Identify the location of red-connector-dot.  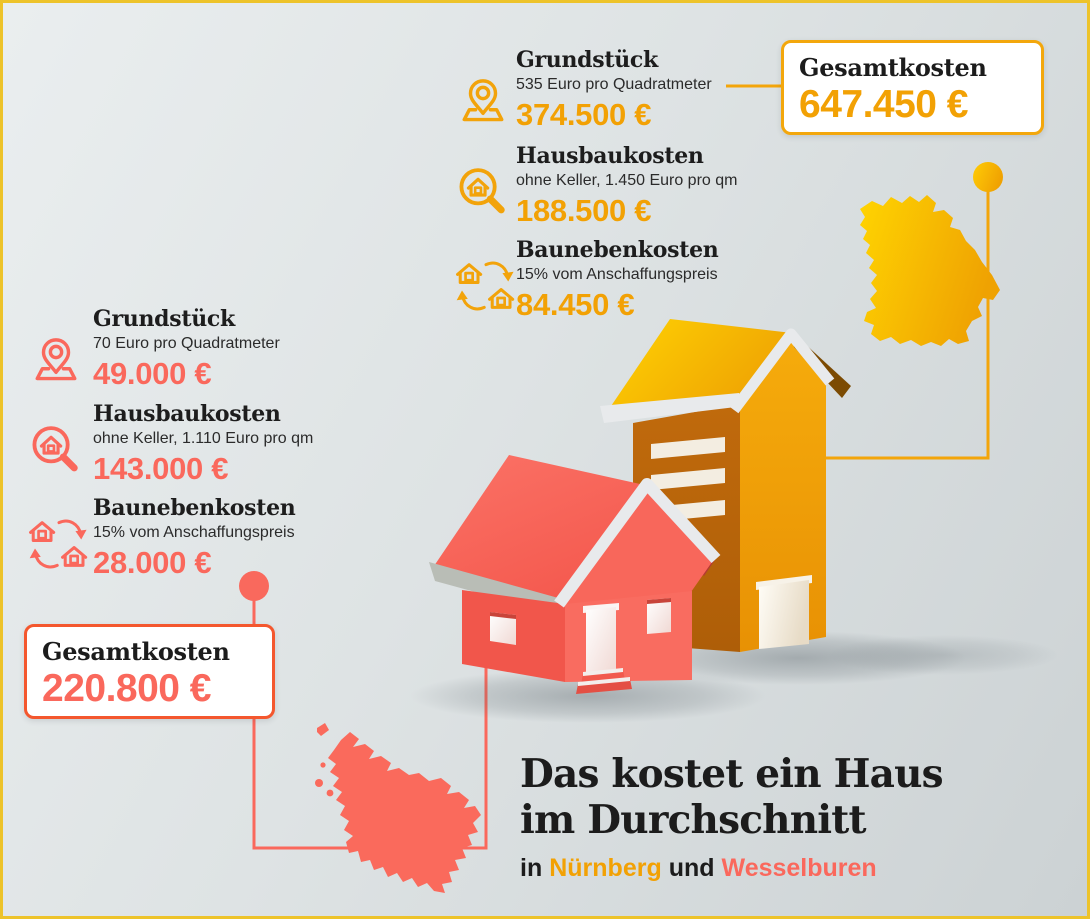
(254, 586).